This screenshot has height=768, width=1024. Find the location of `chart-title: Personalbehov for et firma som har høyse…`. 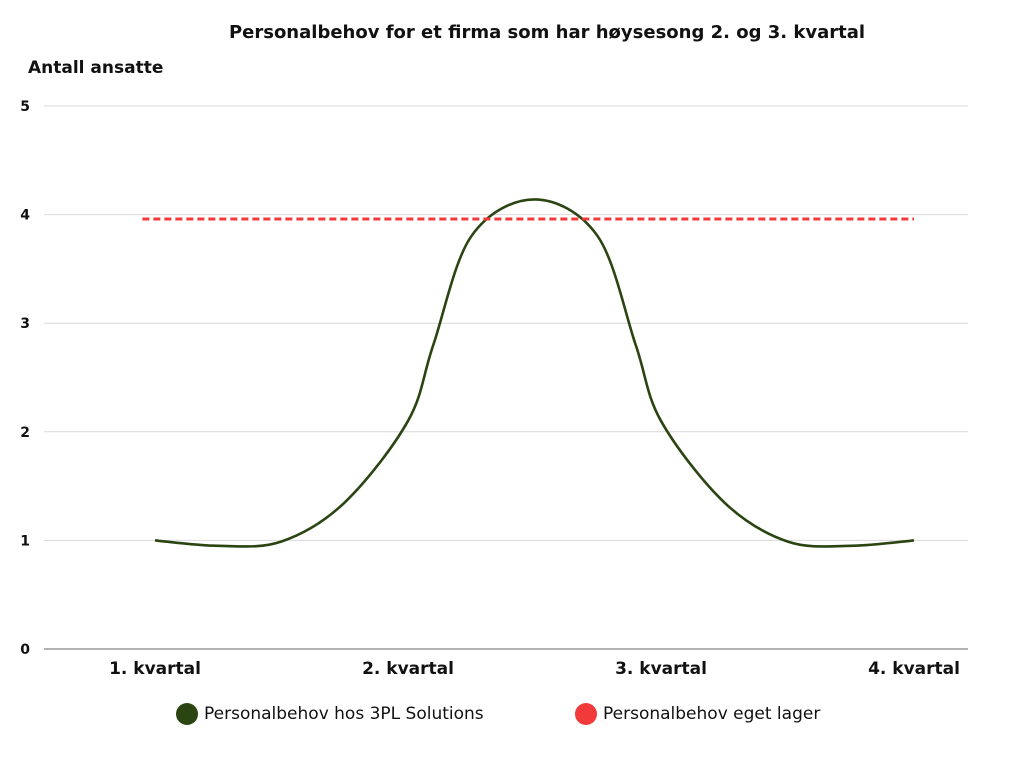

chart-title: Personalbehov for et firma som har høyse… is located at coordinates (547, 32).